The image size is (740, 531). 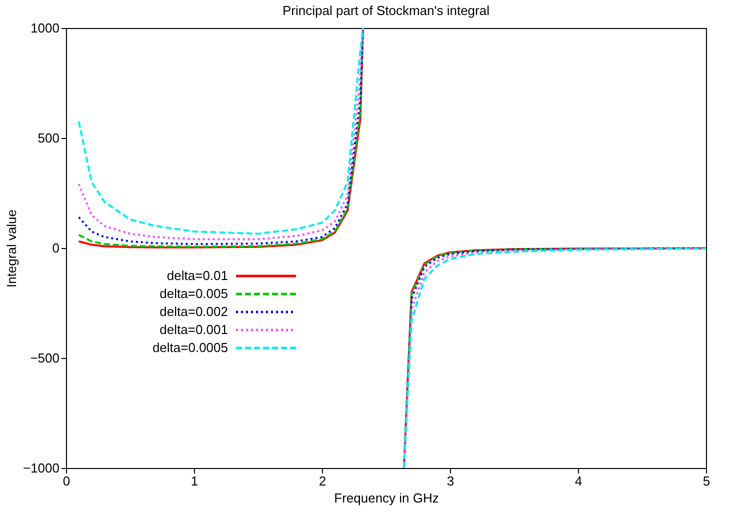 What do you see at coordinates (66, 481) in the screenshot?
I see `x-tick-label: 0` at bounding box center [66, 481].